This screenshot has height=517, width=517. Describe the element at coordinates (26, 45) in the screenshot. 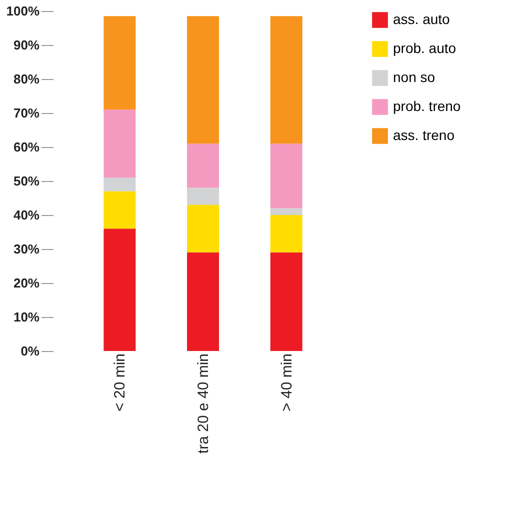

I see `y-tick-label: 90%` at that location.